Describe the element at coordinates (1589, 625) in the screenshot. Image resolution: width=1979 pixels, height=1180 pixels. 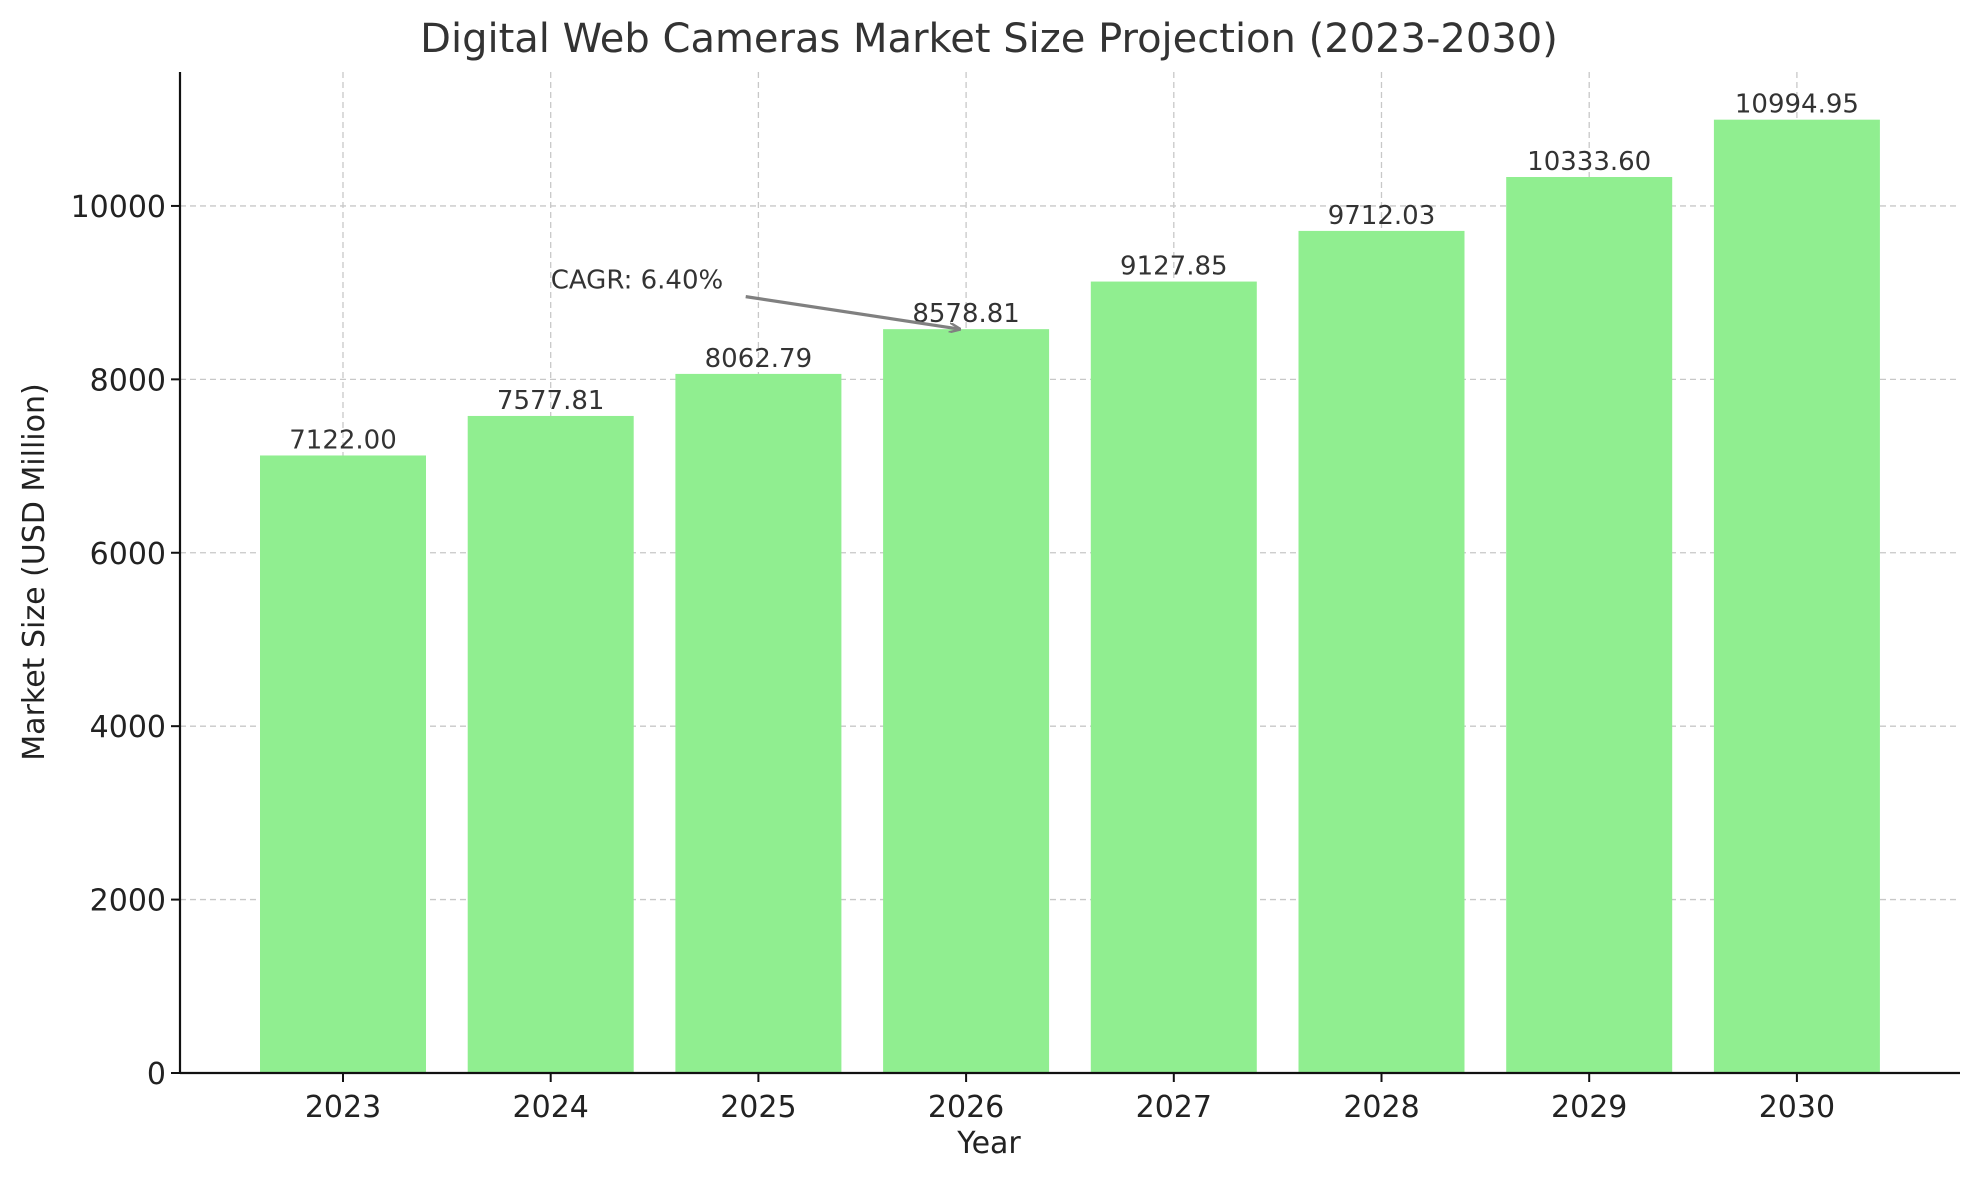
I see `bar-2029` at that location.